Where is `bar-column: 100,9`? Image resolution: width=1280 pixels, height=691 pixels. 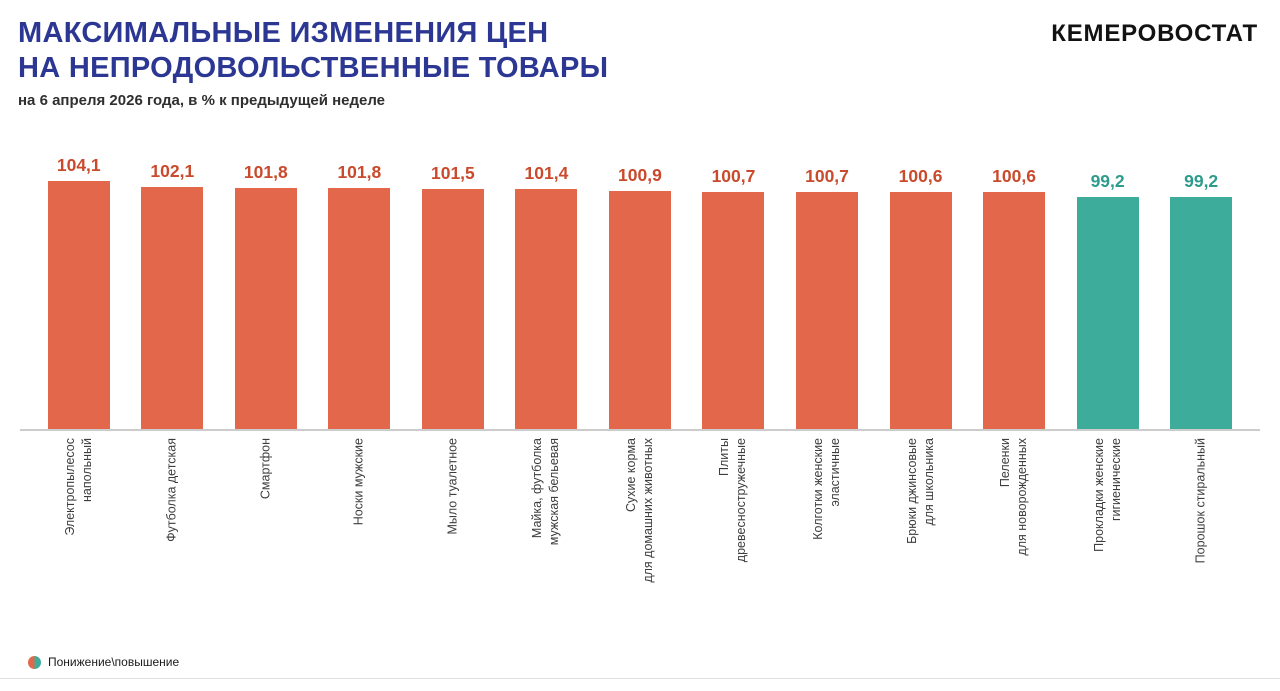
bar-column: 100,9 is located at coordinates (640, 297).